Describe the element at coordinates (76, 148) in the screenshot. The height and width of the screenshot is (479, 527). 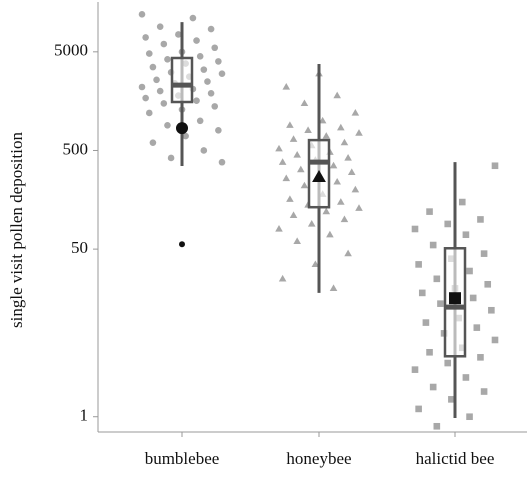
I see `y-tick-label: 500` at that location.